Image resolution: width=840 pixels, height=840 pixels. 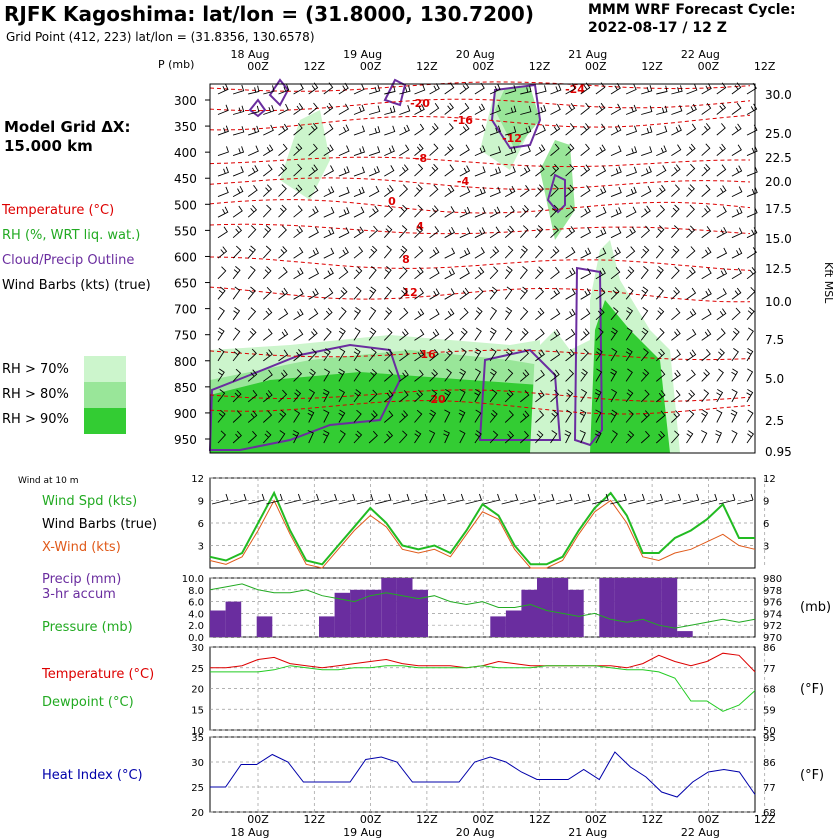 I want to click on precip-ytick-0: 0.0, so click(x=196, y=638).